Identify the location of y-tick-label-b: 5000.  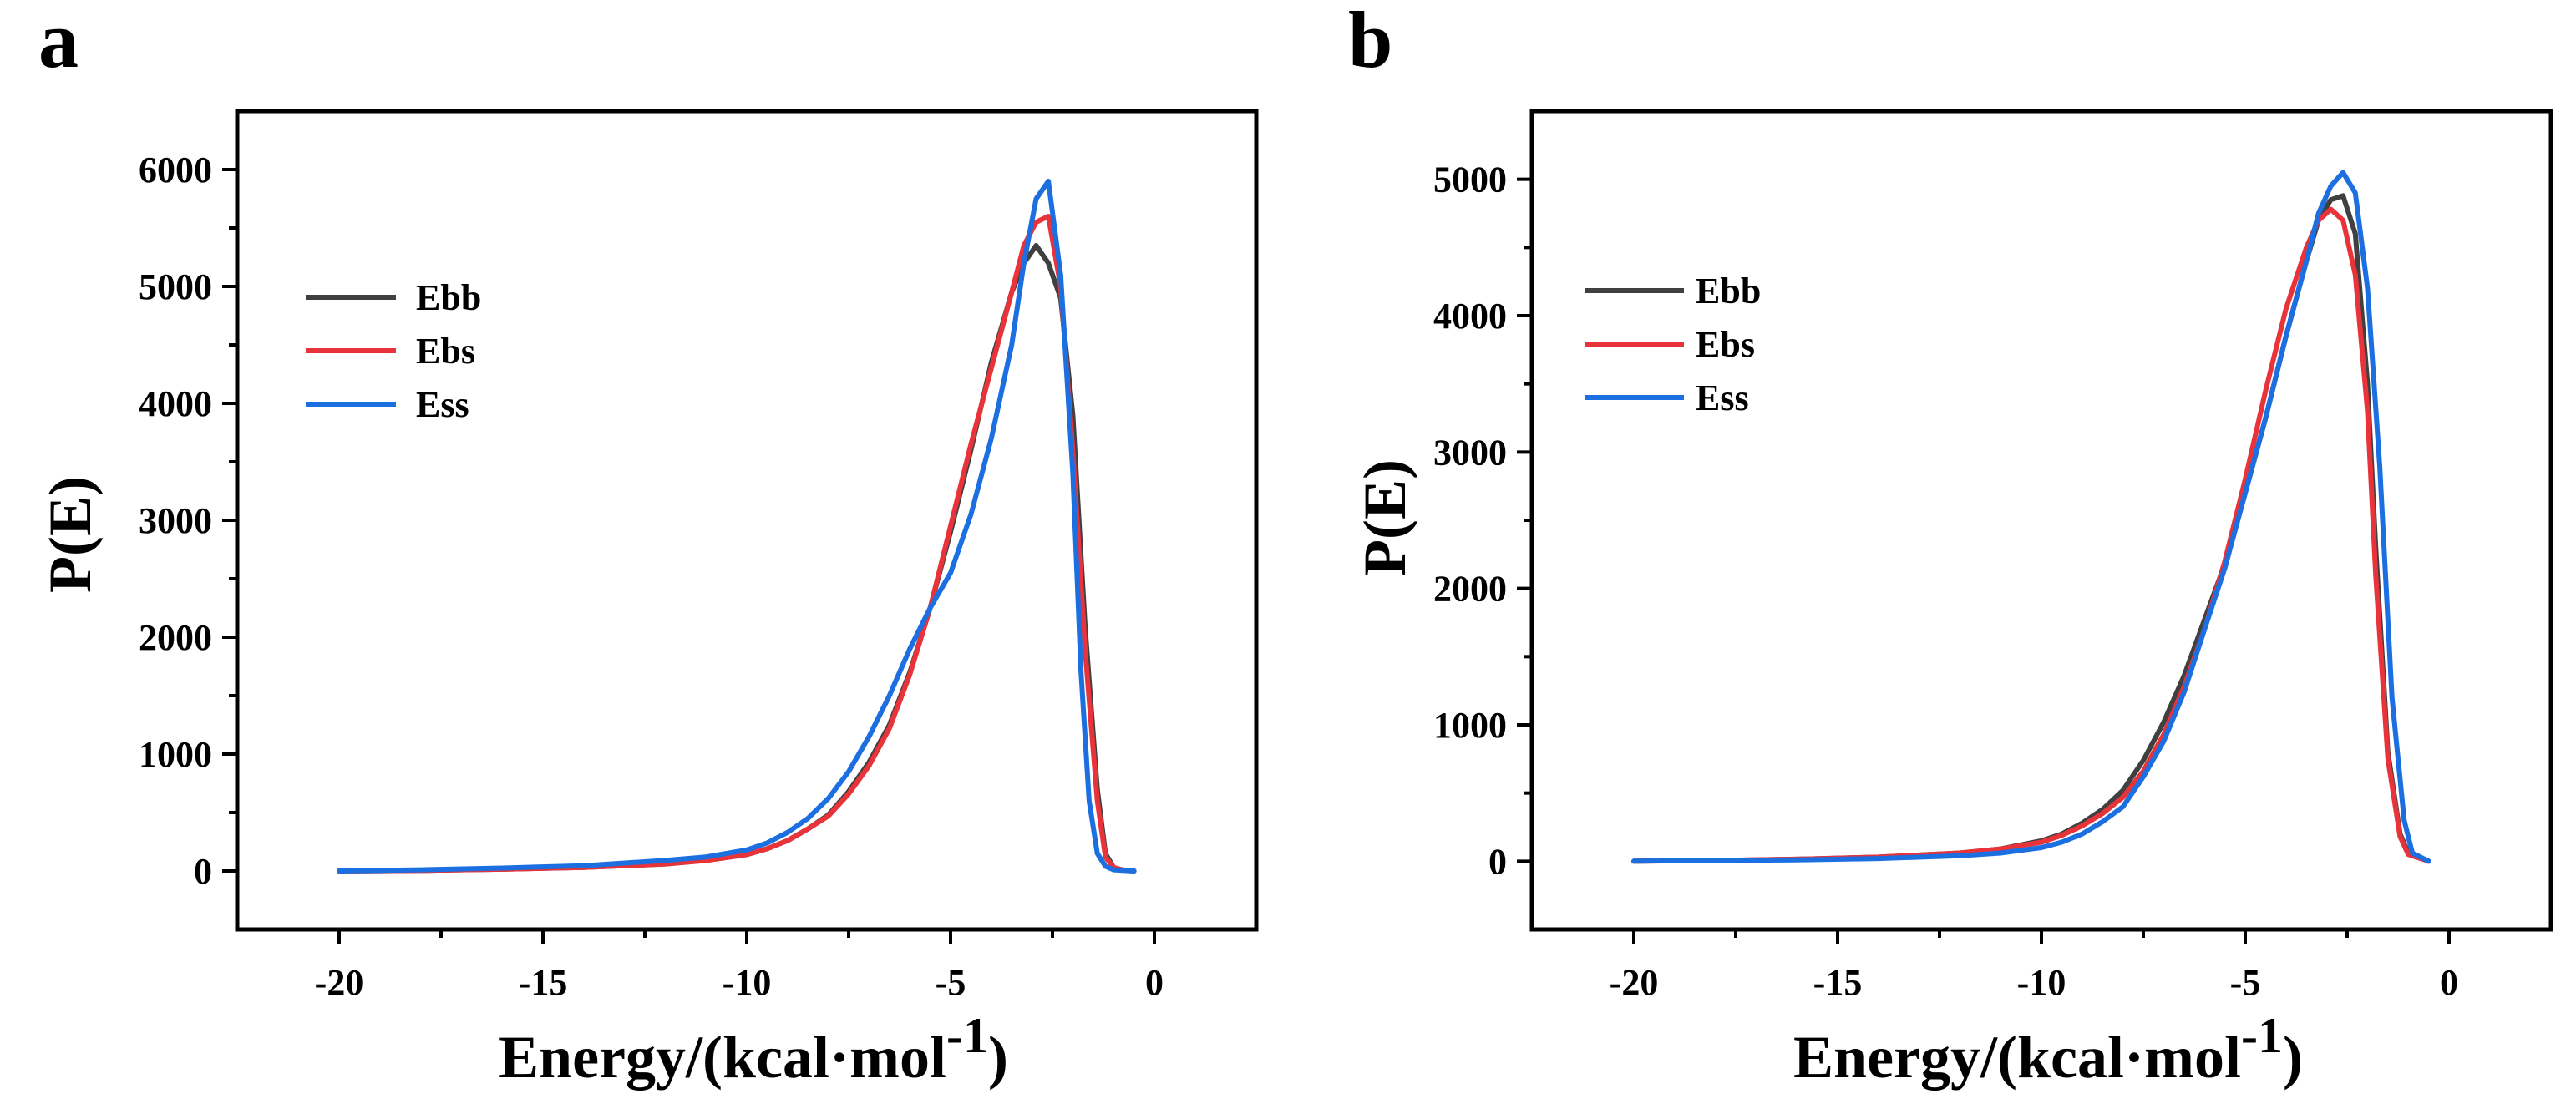
(1470, 180).